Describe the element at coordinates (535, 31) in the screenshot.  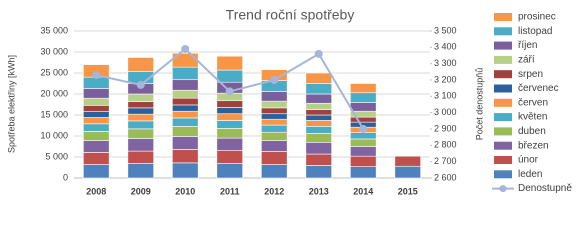
I see `legend-label: listopad` at that location.